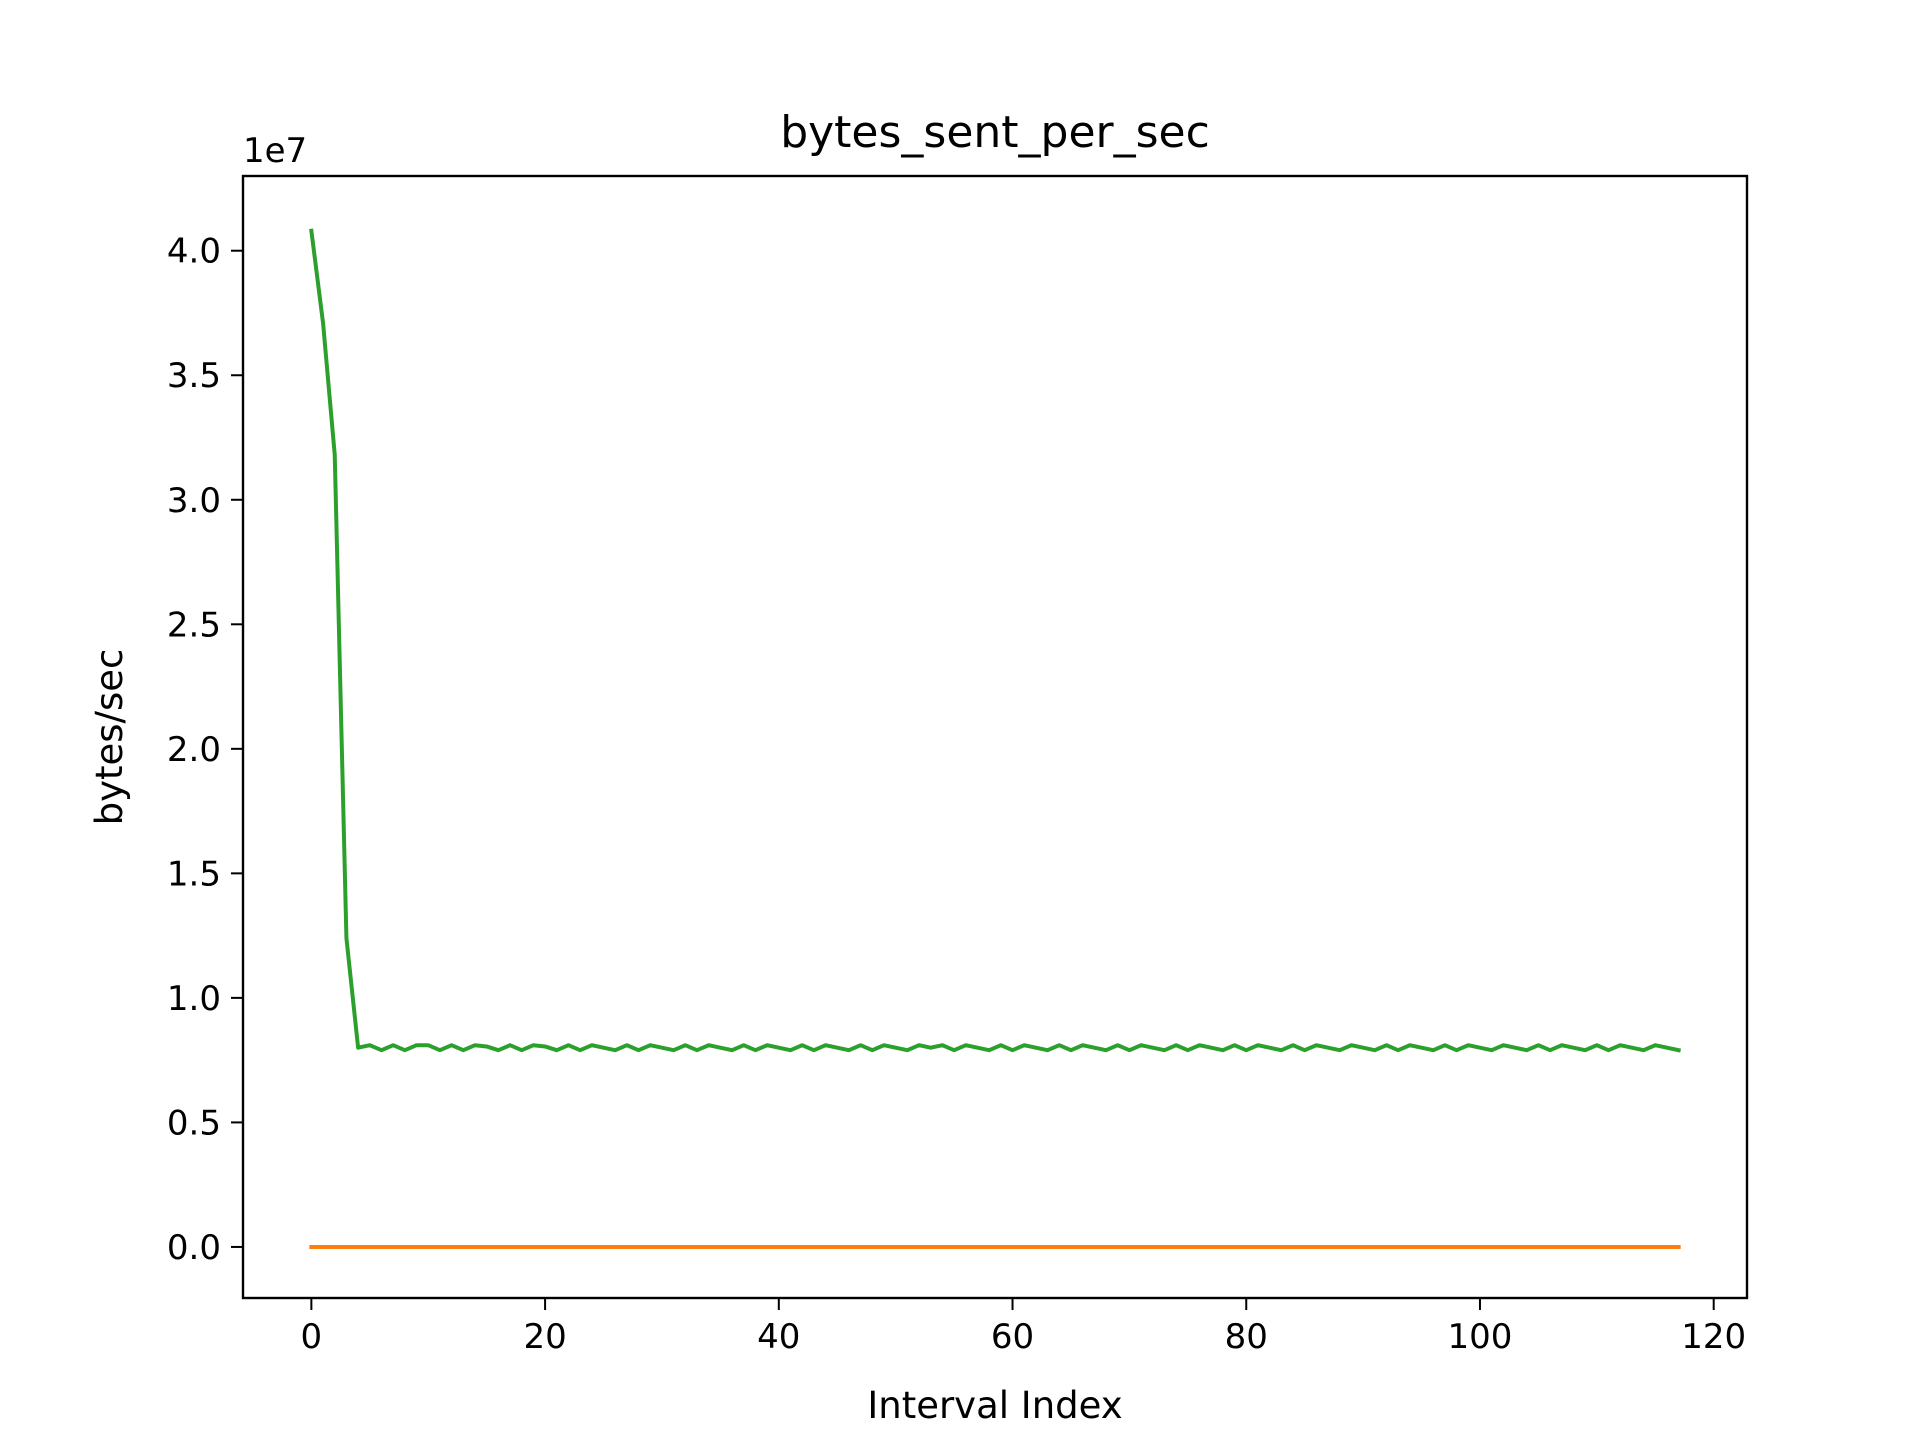 The height and width of the screenshot is (1440, 1920). I want to click on x-tick-label: 20, so click(544, 1337).